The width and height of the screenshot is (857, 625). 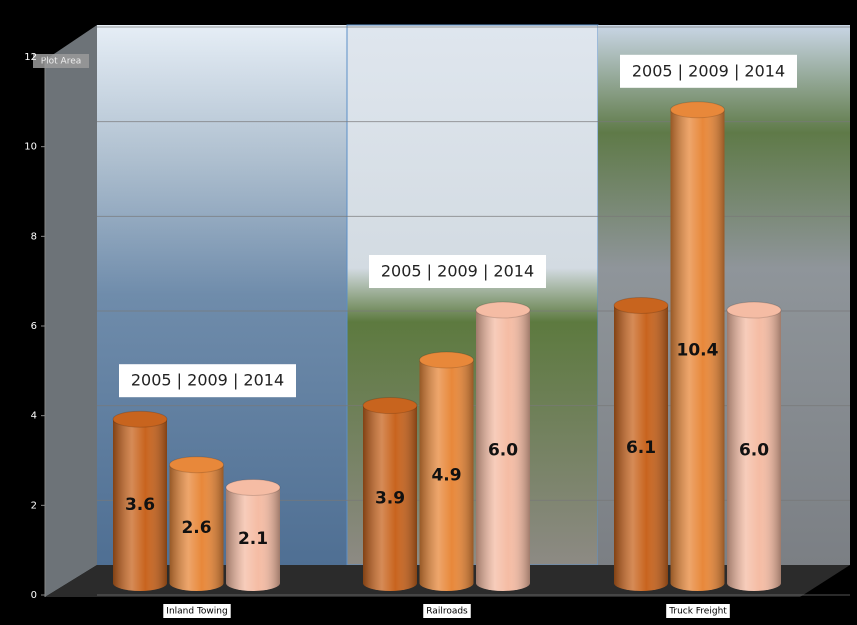 What do you see at coordinates (30, 57) in the screenshot?
I see `y-tick-label: 12` at bounding box center [30, 57].